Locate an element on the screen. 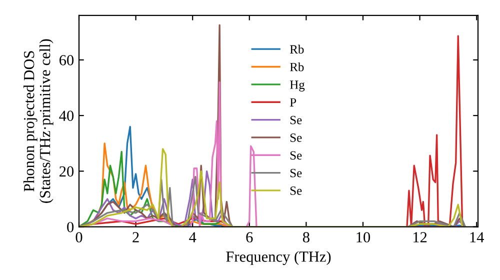  y-tick-label: 0 is located at coordinates (70, 227).